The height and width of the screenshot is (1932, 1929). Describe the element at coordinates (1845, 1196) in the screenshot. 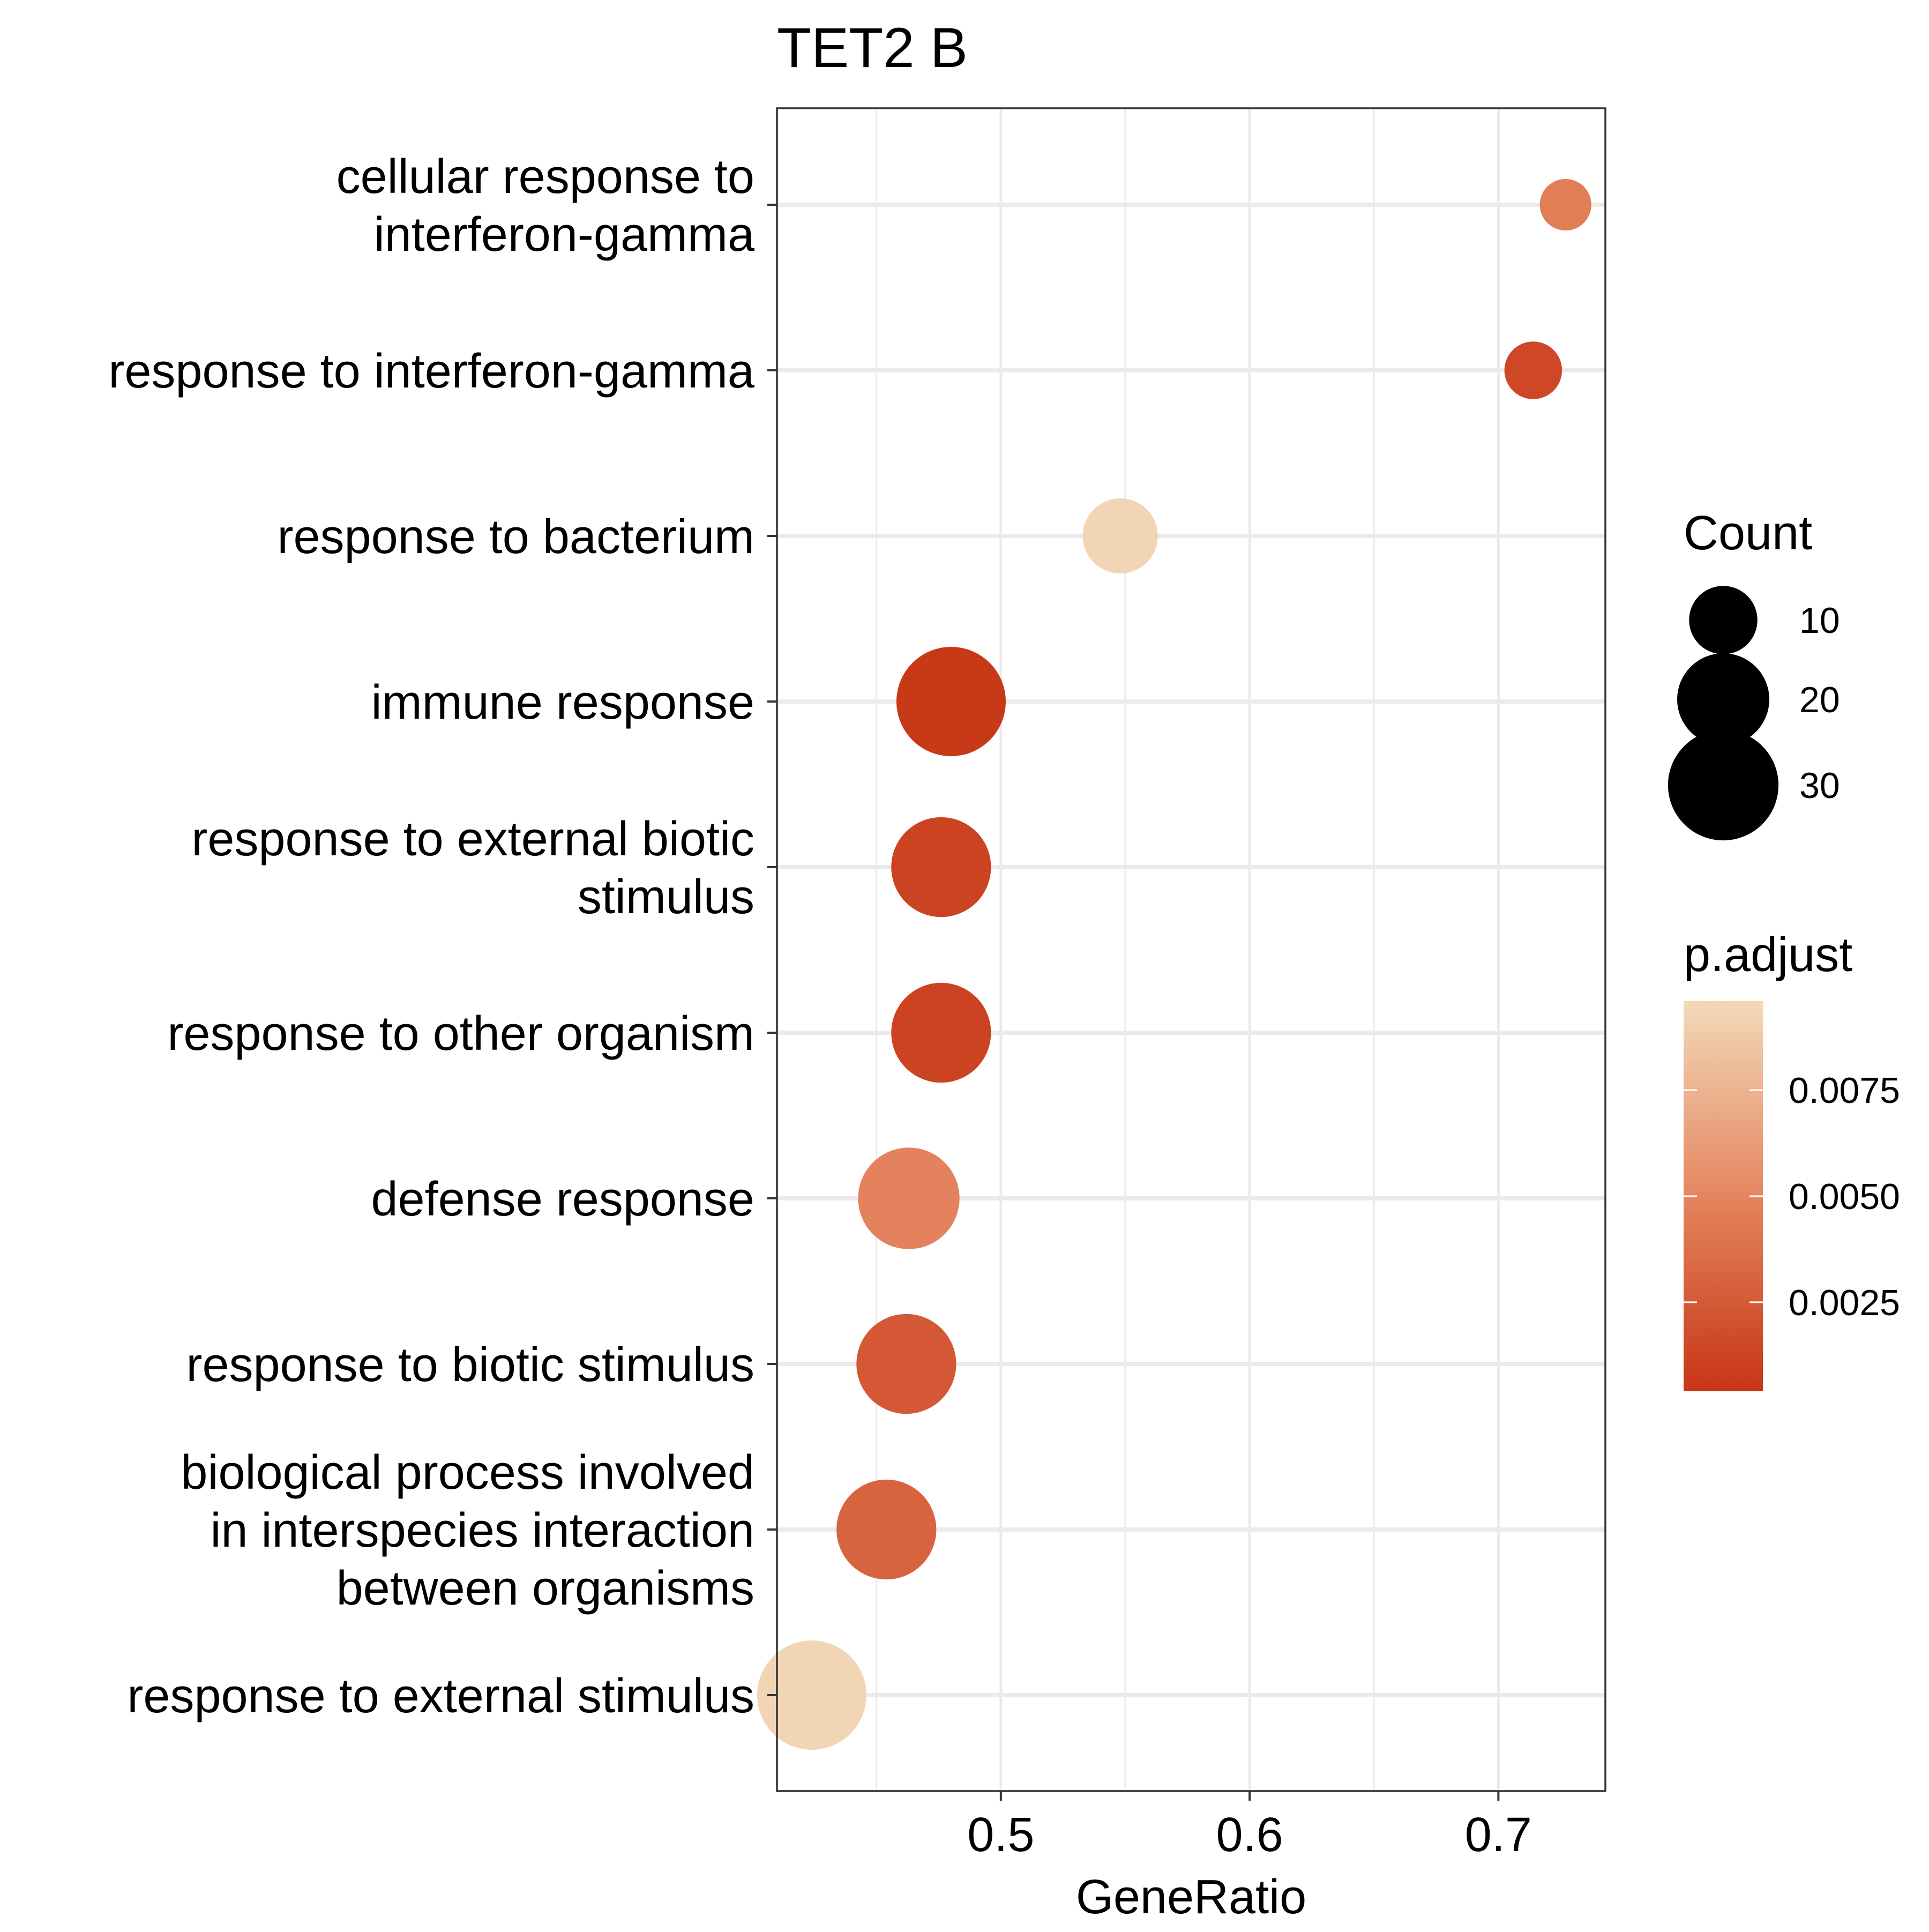

I see `padjust-legend-label: 0.0050` at that location.